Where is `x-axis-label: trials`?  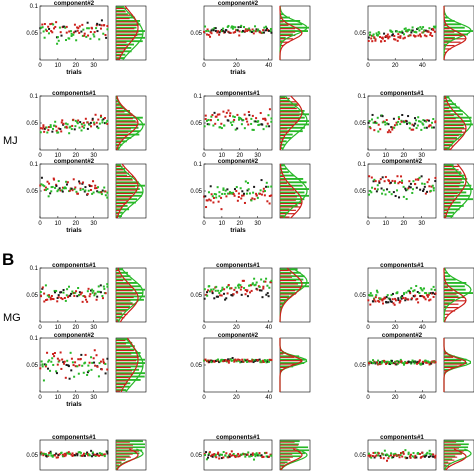 x-axis-label: trials is located at coordinates (74, 230).